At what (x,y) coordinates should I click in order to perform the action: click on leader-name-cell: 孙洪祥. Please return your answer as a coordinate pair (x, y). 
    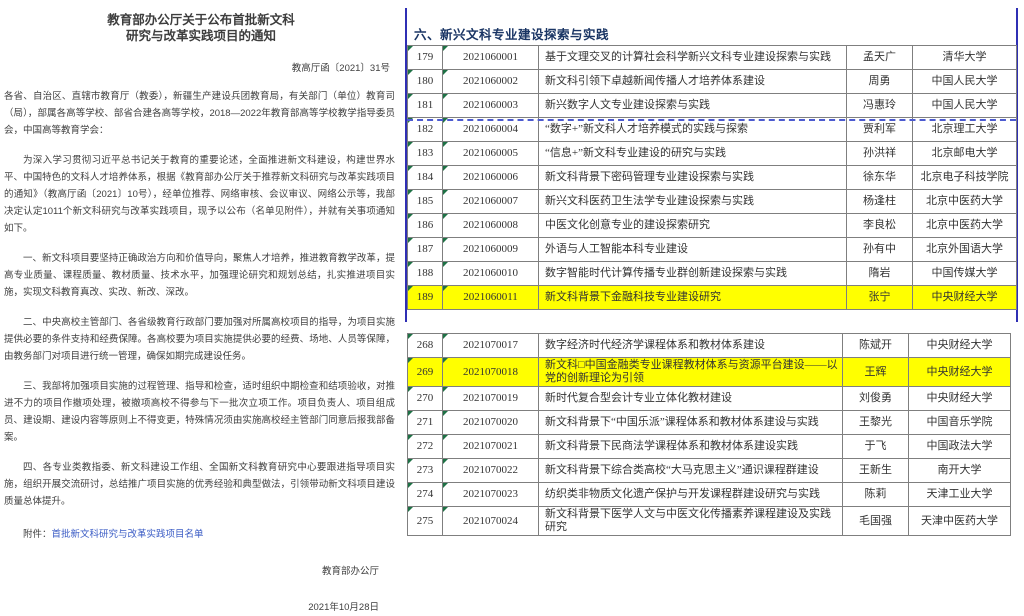
    Looking at the image, I should click on (879, 153).